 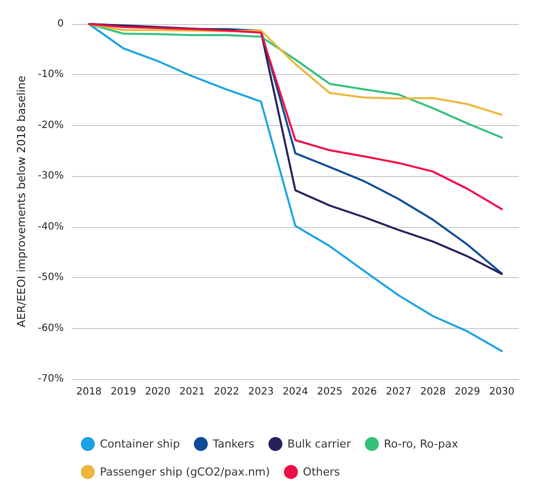 I want to click on legend-label: Bulk carrier, so click(x=319, y=444).